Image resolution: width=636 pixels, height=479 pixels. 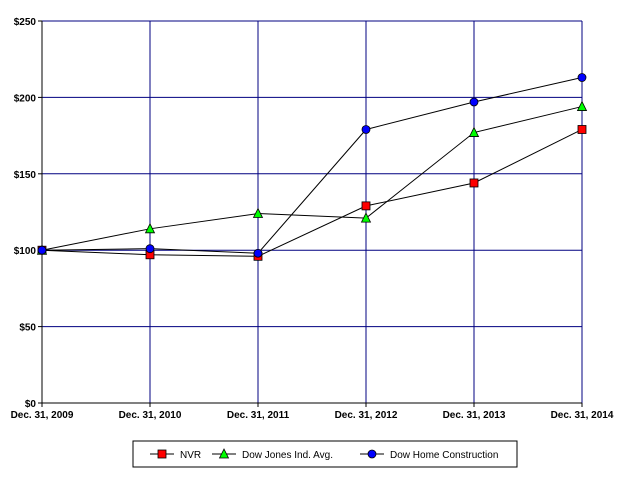 I want to click on y-tick-label: $0, so click(x=31, y=404).